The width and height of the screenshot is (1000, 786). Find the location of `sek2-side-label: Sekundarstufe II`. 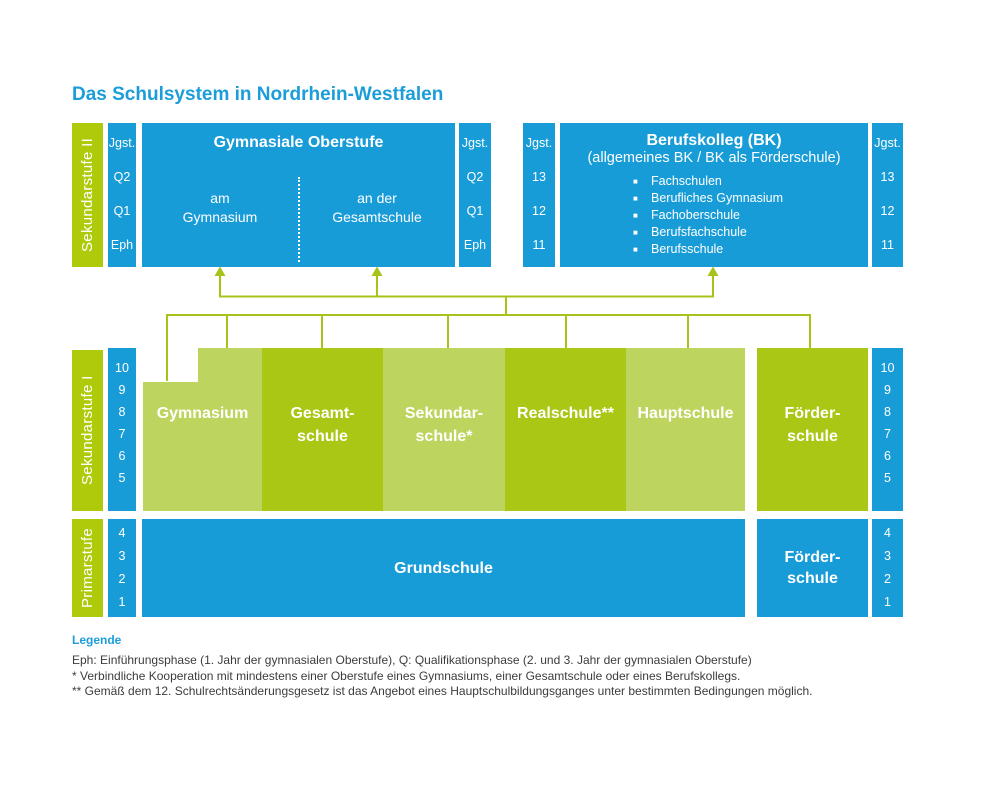

sek2-side-label: Sekundarstufe II is located at coordinates (87, 195).